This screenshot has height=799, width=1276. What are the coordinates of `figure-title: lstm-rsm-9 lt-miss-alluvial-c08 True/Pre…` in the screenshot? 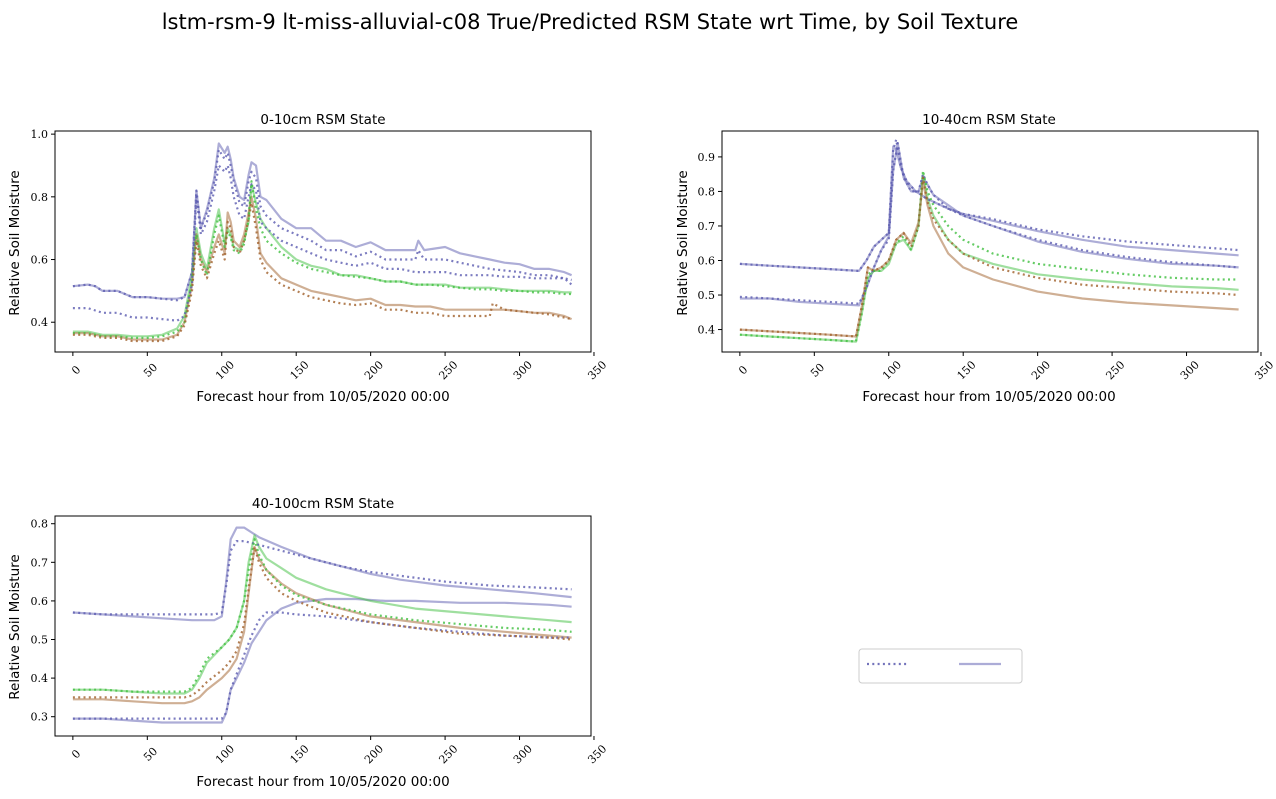 It's located at (590, 22).